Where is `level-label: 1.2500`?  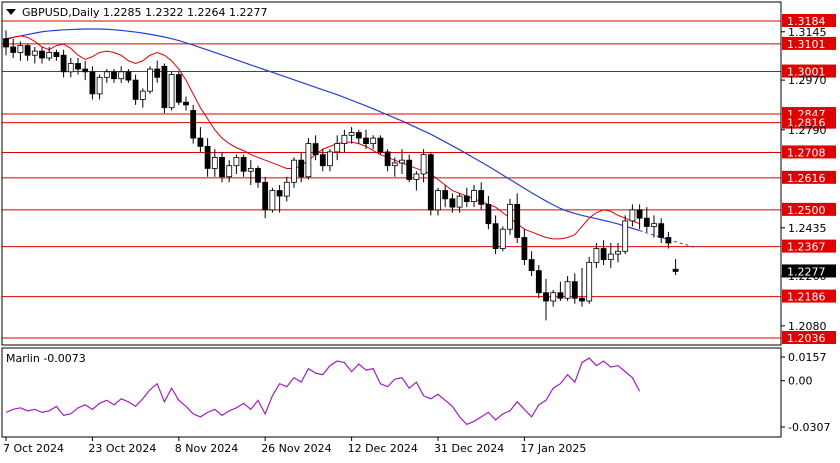
level-label: 1.2500 is located at coordinates (806, 210).